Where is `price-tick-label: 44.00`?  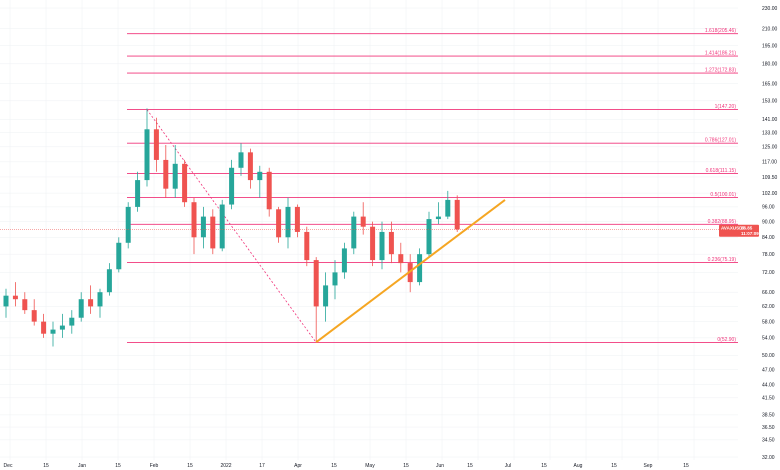
price-tick-label: 44.00 is located at coordinates (768, 385).